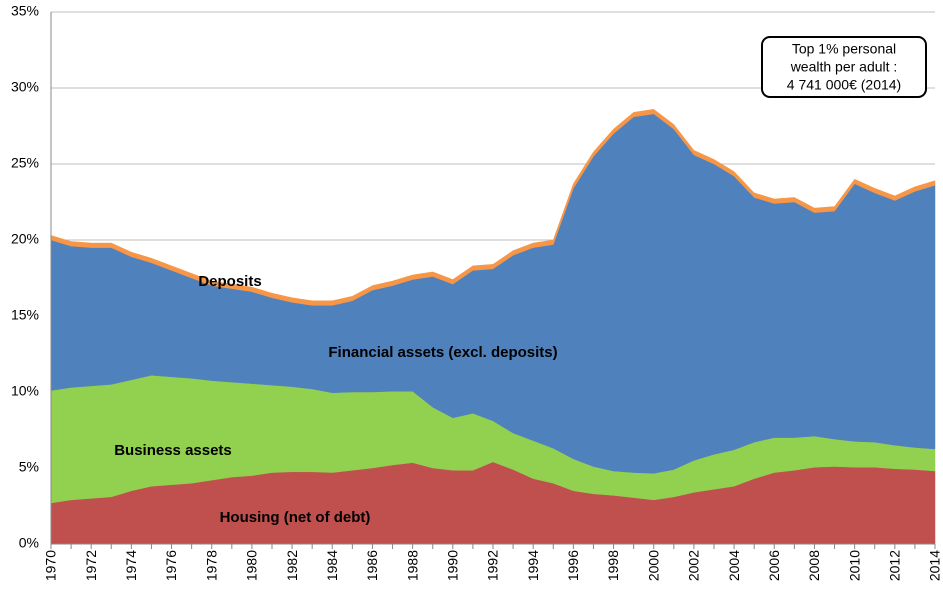 Image resolution: width=943 pixels, height=597 pixels. I want to click on y-tick-label: 0%, so click(29, 543).